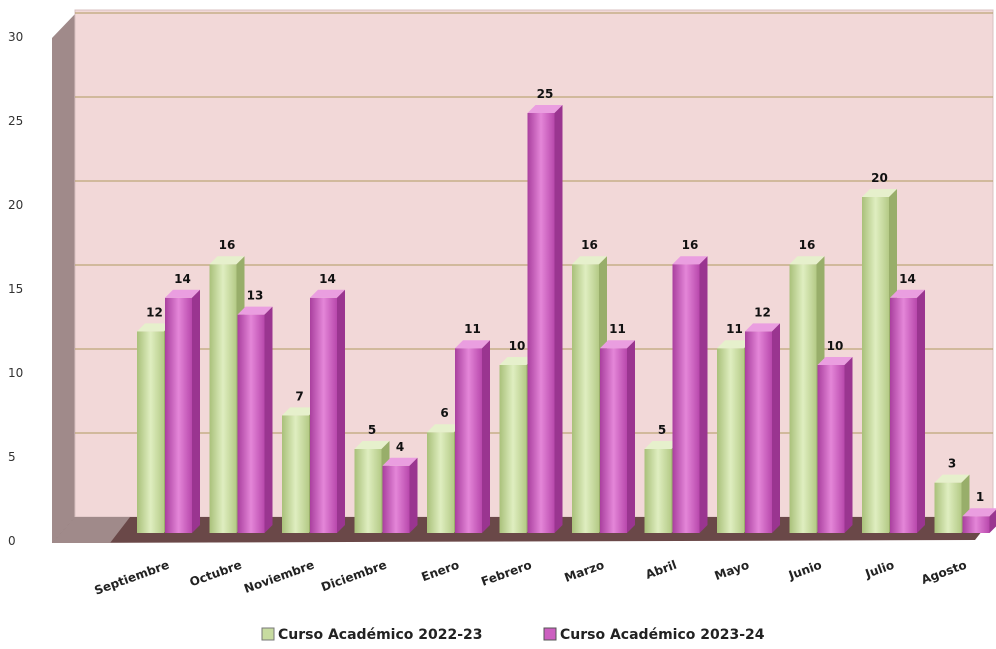 The image size is (996, 649). I want to click on x-category-label: Agosto, so click(943, 572).